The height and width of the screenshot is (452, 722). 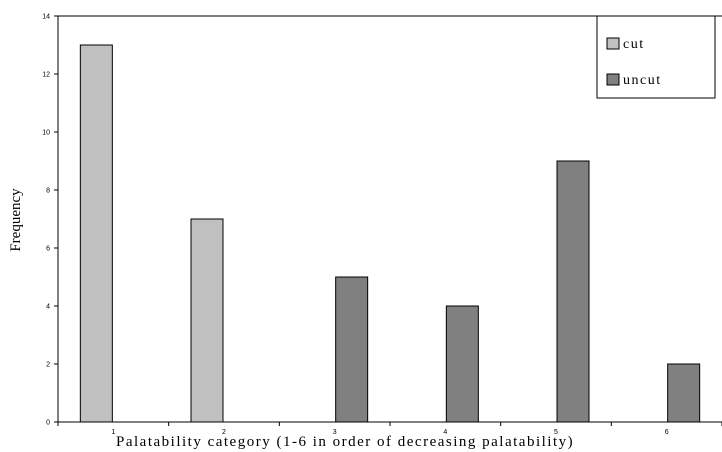 What do you see at coordinates (556, 432) in the screenshot?
I see `x-tick-label: 5` at bounding box center [556, 432].